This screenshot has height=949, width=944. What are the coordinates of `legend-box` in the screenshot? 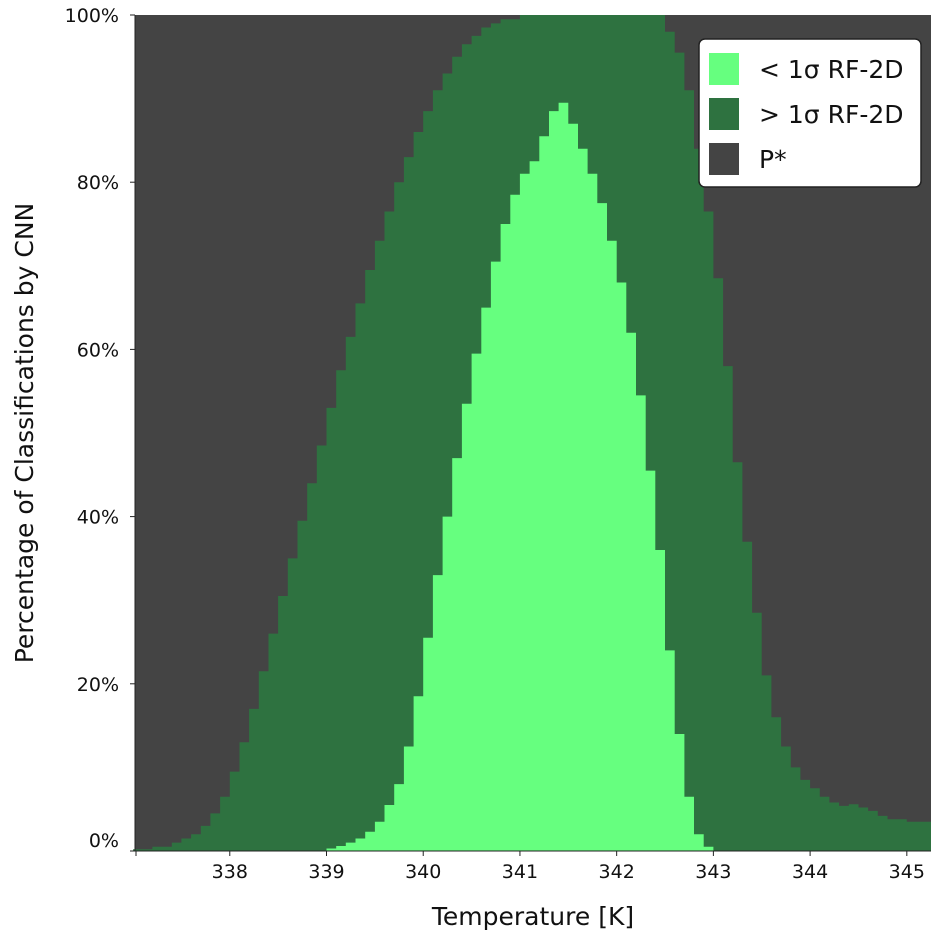 It's located at (810, 113).